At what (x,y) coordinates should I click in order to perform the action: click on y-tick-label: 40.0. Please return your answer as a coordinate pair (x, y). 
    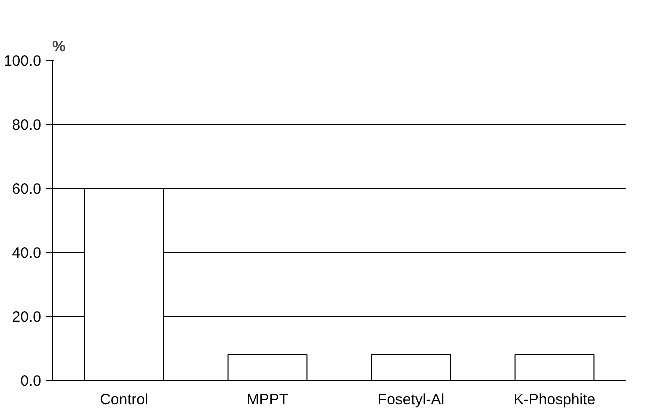
    Looking at the image, I should click on (27, 253).